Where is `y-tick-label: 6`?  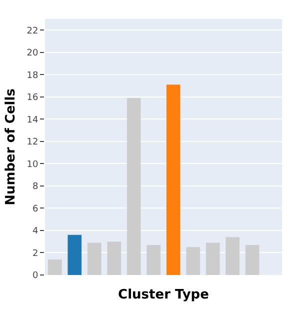 y-tick-label: 6 is located at coordinates (35, 209).